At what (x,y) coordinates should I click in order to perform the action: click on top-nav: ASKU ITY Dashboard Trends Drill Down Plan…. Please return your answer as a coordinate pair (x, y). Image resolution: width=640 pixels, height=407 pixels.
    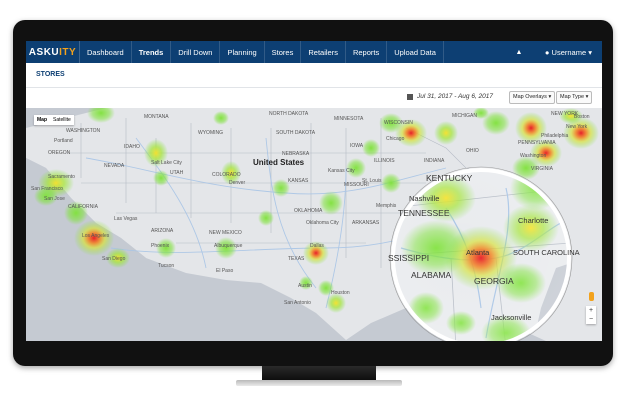
    Looking at the image, I should click on (314, 52).